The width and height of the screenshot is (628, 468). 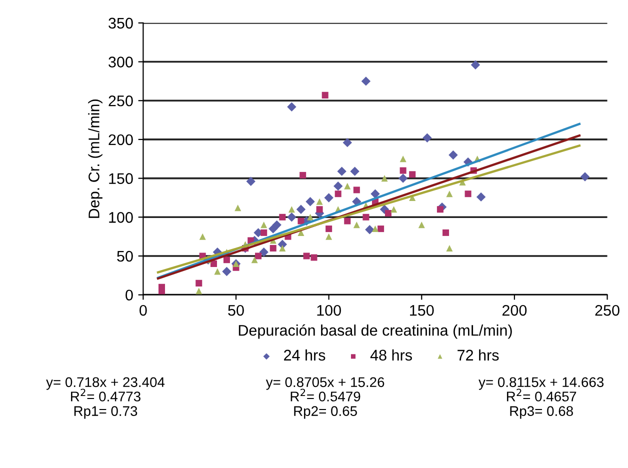 I want to click on y-tick-label: 200, so click(x=120, y=140).